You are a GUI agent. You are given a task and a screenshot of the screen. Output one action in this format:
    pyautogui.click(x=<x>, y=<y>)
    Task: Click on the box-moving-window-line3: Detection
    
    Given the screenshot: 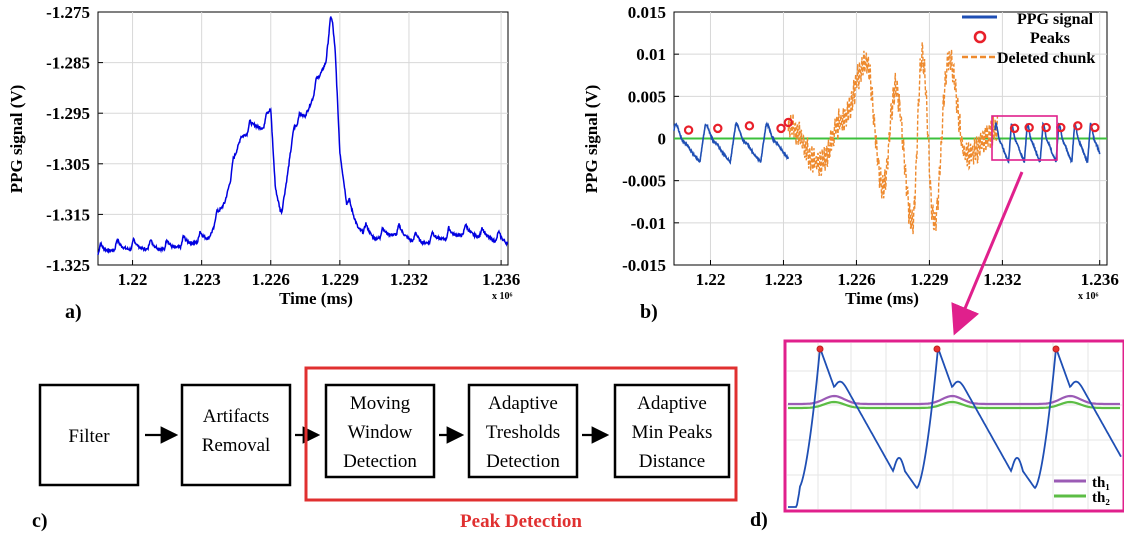 What is the action you would take?
    pyautogui.click(x=380, y=461)
    